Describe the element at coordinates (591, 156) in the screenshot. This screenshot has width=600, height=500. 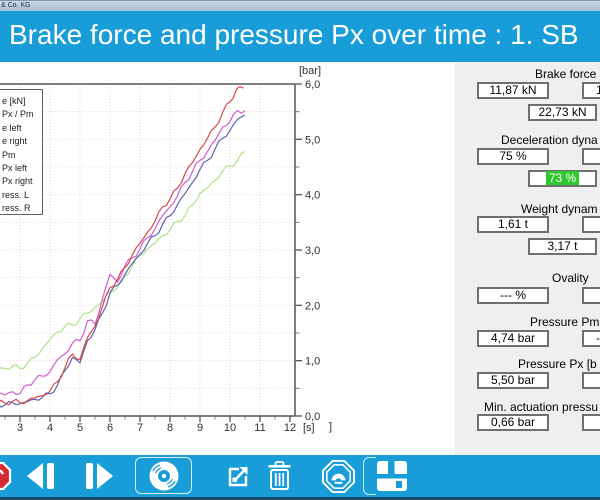
I see `field-deceleration-right` at that location.